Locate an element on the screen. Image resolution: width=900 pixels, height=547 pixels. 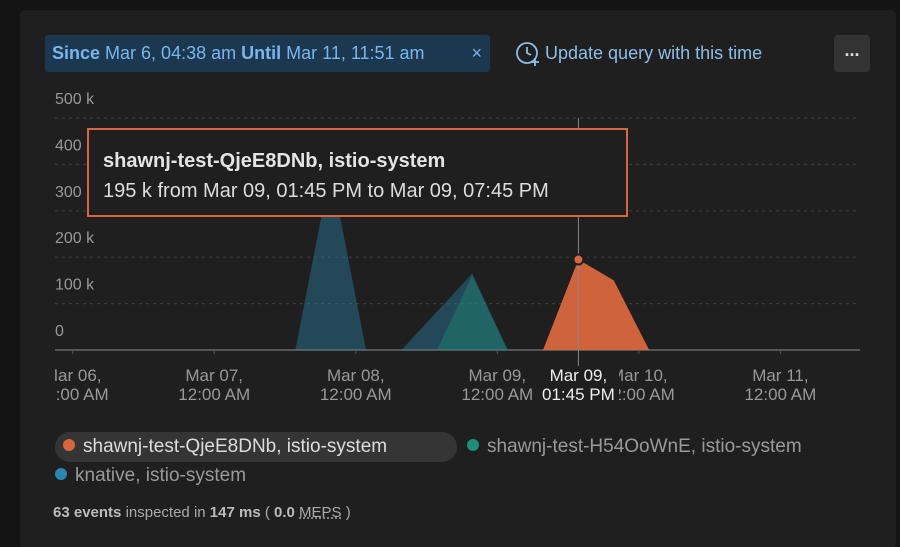
y-tick-label: 300 k is located at coordinates (75, 192).